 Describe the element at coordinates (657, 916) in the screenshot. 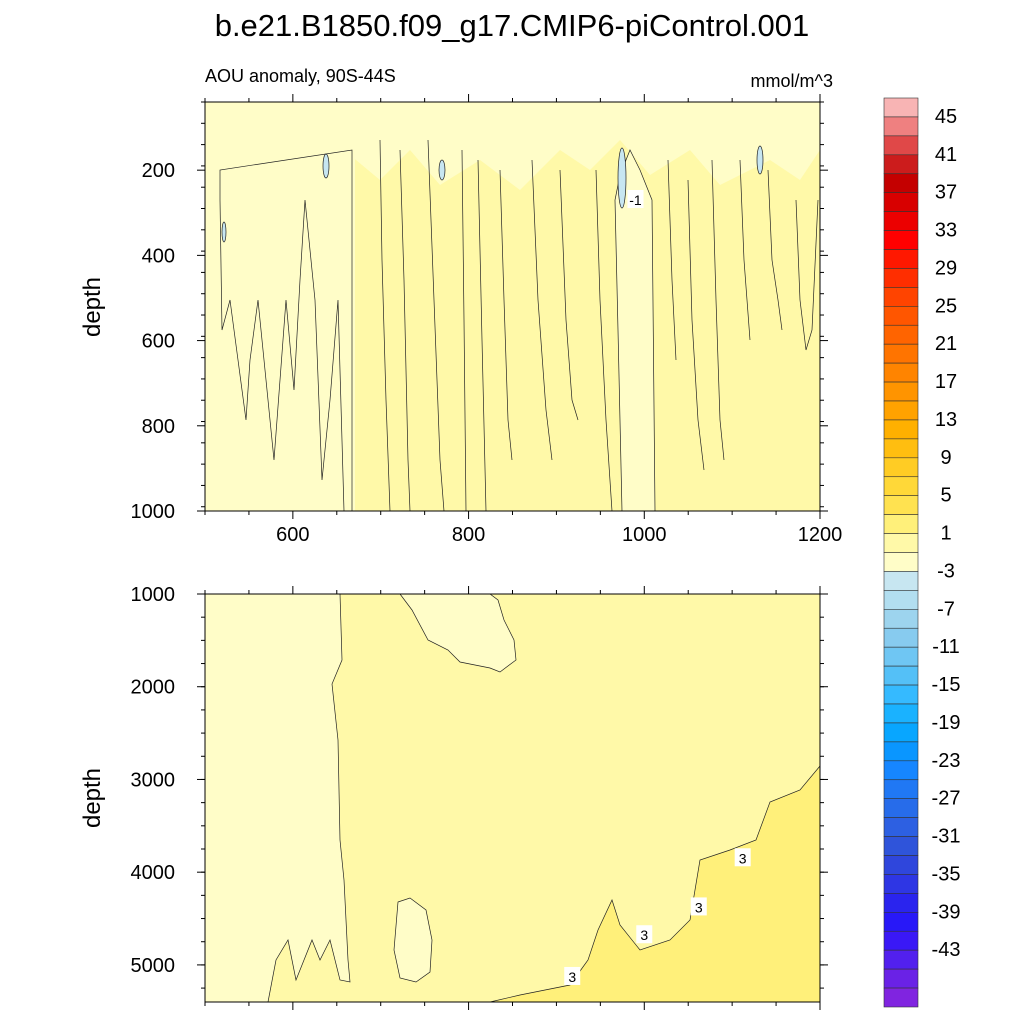

I see `lower-contour-labels: 3 3 3 3` at that location.